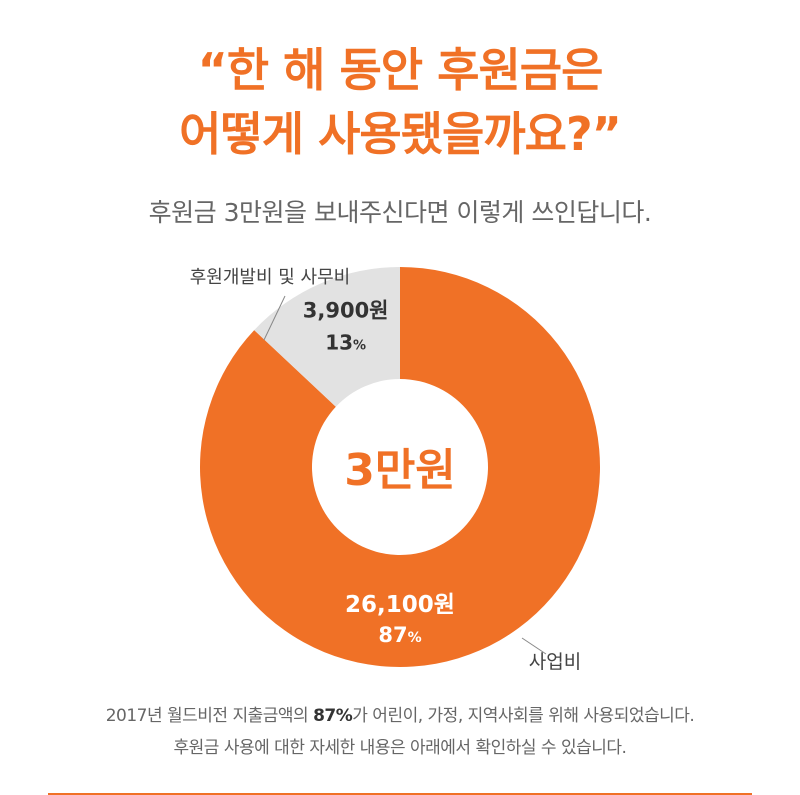 The width and height of the screenshot is (800, 795). I want to click on admin-category-label: 후원개발비 및 사무비, so click(270, 277).